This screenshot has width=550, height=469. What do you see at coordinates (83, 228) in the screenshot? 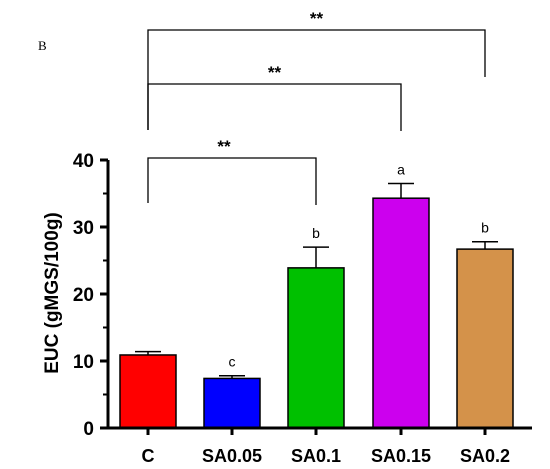
I see `y-tick-label: 30` at bounding box center [83, 228].